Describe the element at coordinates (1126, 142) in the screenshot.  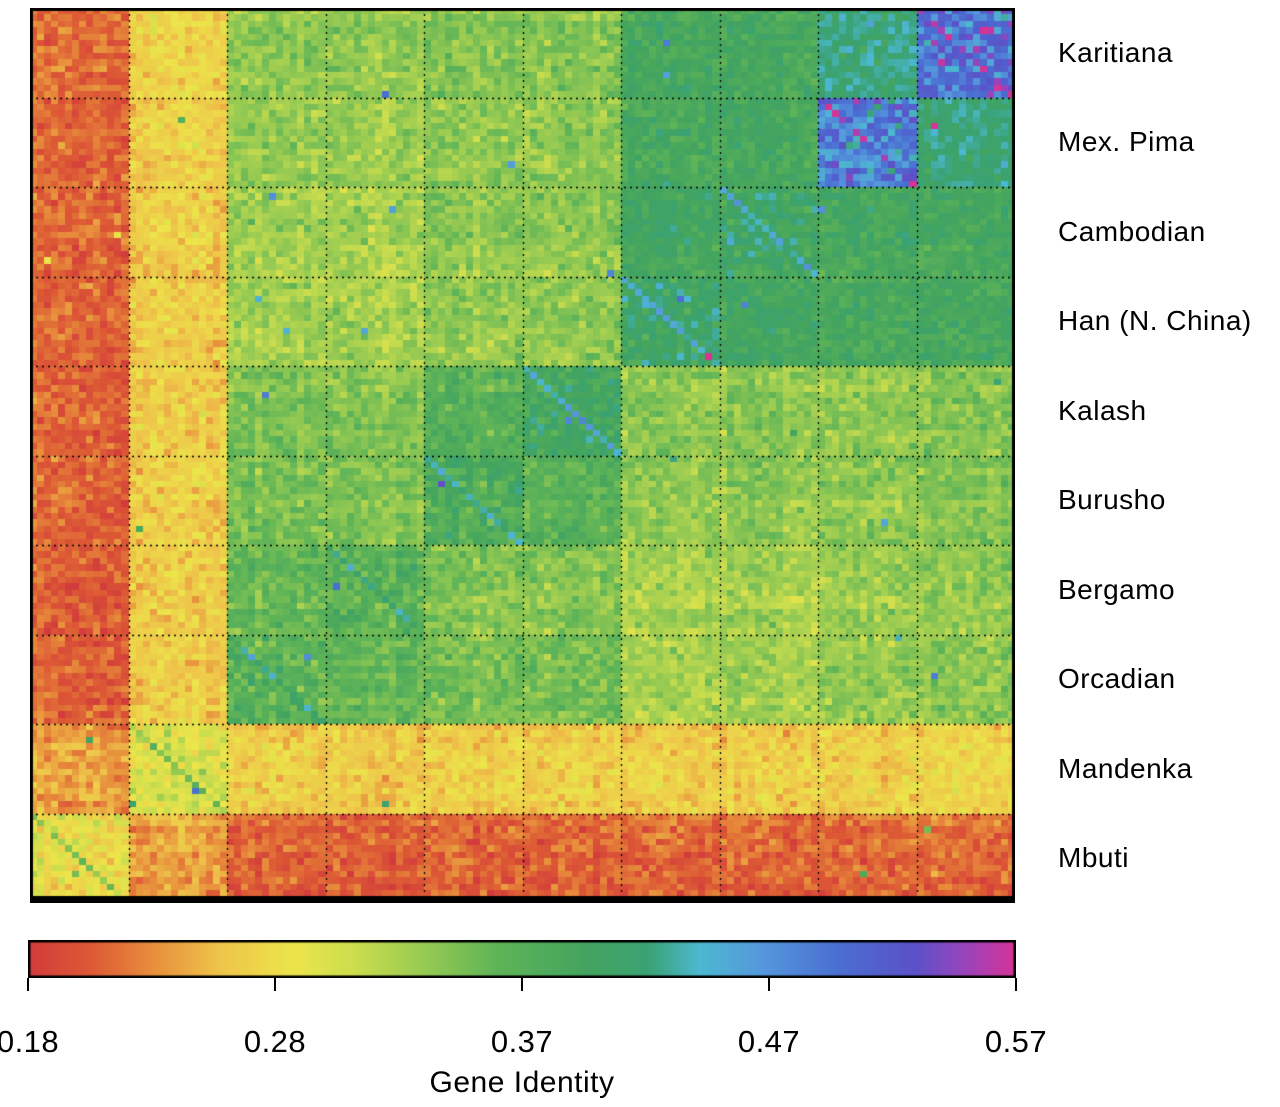
I see `row-label-mex-pima: Mex. Pima` at that location.